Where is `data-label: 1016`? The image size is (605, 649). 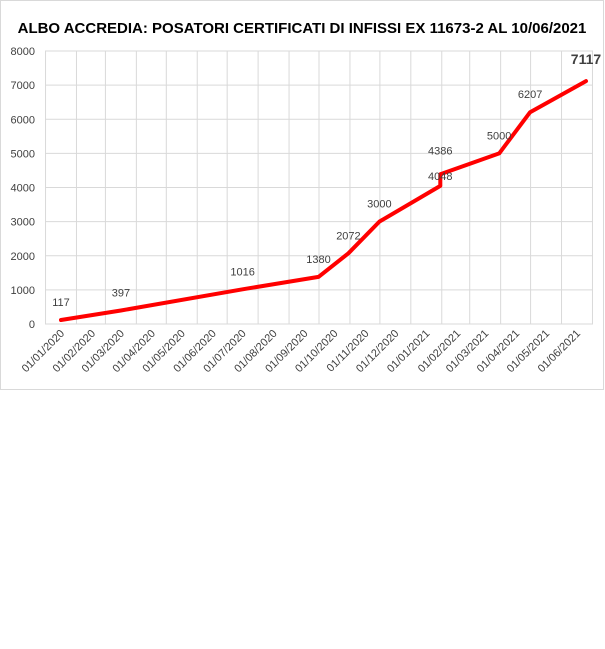 data-label: 1016 is located at coordinates (242, 272).